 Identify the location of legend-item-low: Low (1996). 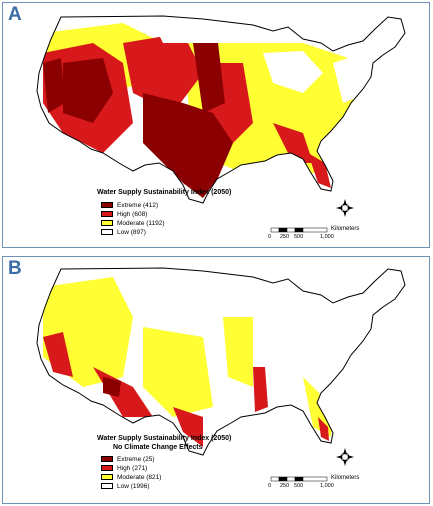
(125, 487).